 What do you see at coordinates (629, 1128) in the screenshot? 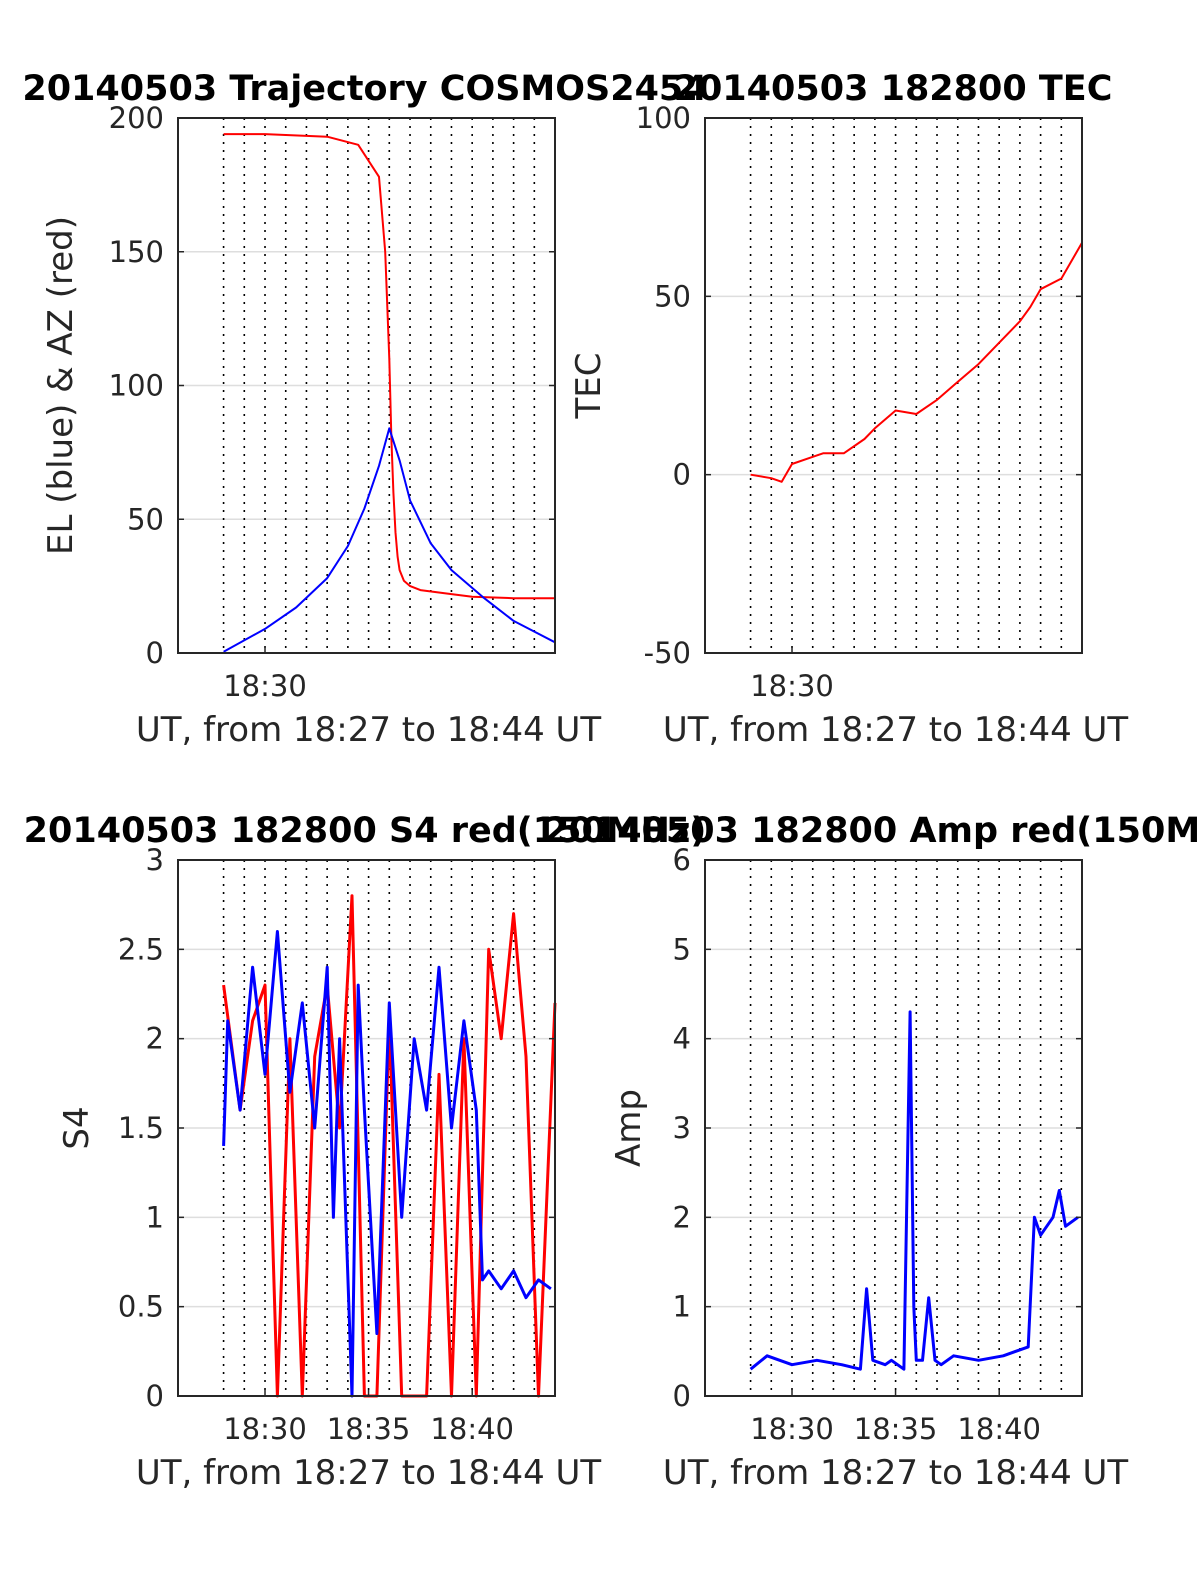
I see `y-axis-label: Amp` at bounding box center [629, 1128].